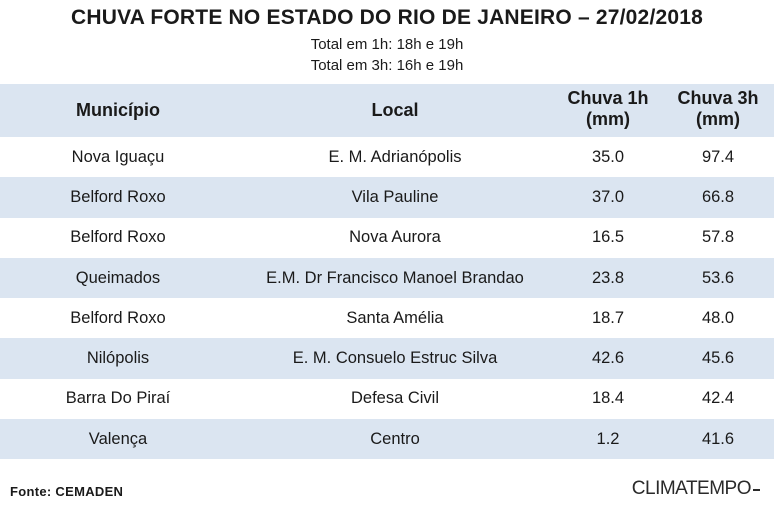 This screenshot has width=774, height=507. What do you see at coordinates (67, 491) in the screenshot?
I see `source-note: Fonte: CEMADEN` at bounding box center [67, 491].